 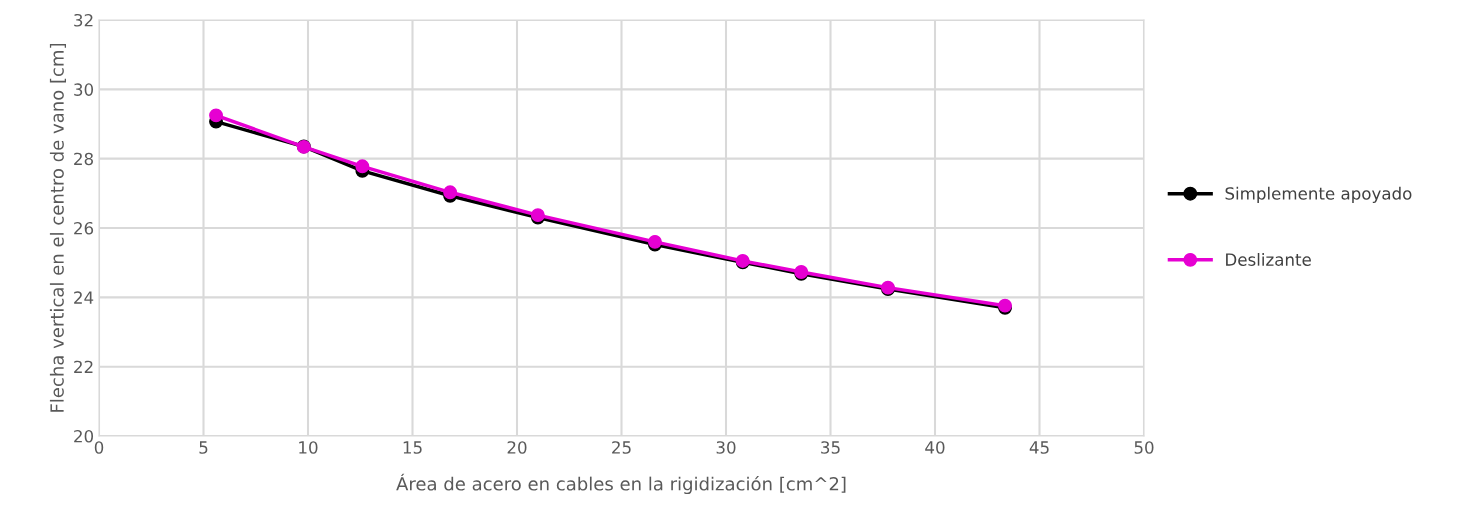 What do you see at coordinates (99, 447) in the screenshot?
I see `x-tick-label: 0` at bounding box center [99, 447].